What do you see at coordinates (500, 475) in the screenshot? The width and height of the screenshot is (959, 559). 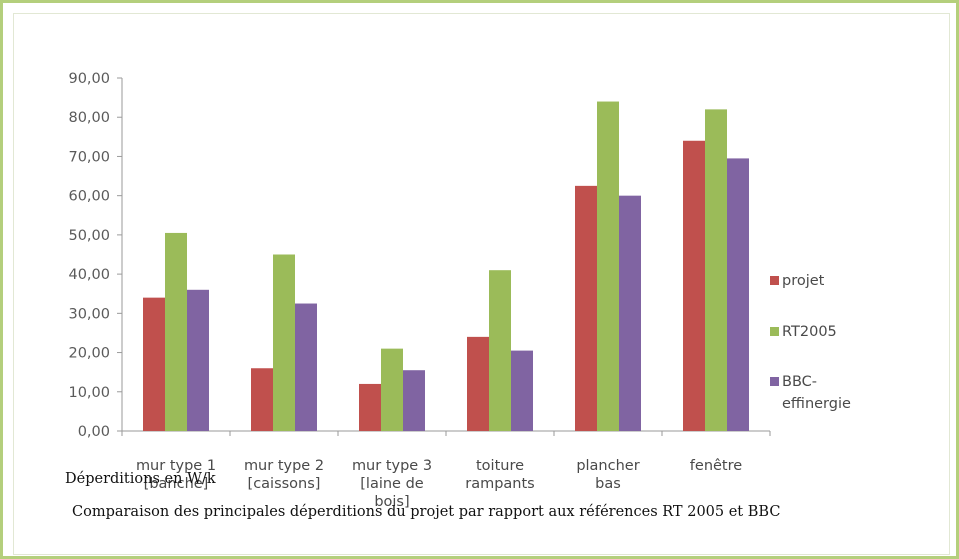 I see `category-label: toiture rampants` at bounding box center [500, 475].